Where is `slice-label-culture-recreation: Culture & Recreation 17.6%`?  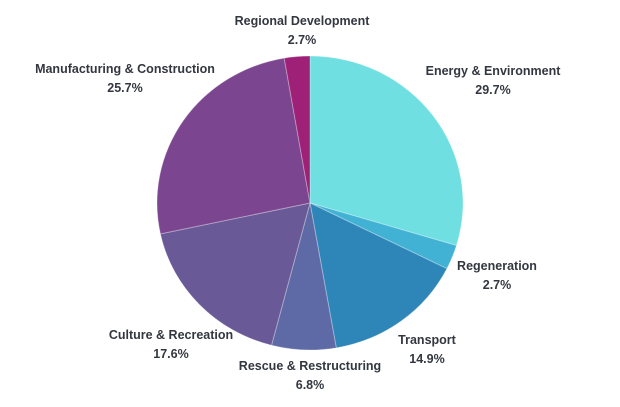
slice-label-culture-recreation: Culture & Recreation 17.6% is located at coordinates (171, 345).